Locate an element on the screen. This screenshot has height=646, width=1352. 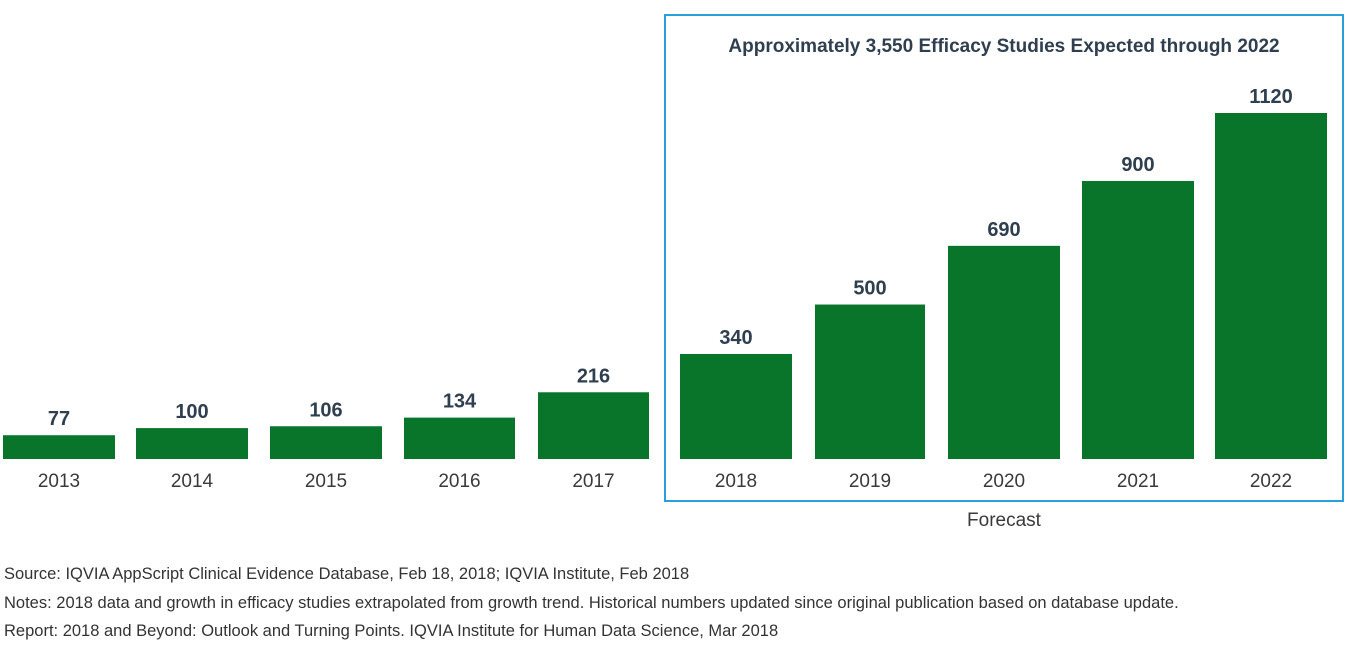
data-label-2021: 900 is located at coordinates (1137, 165).